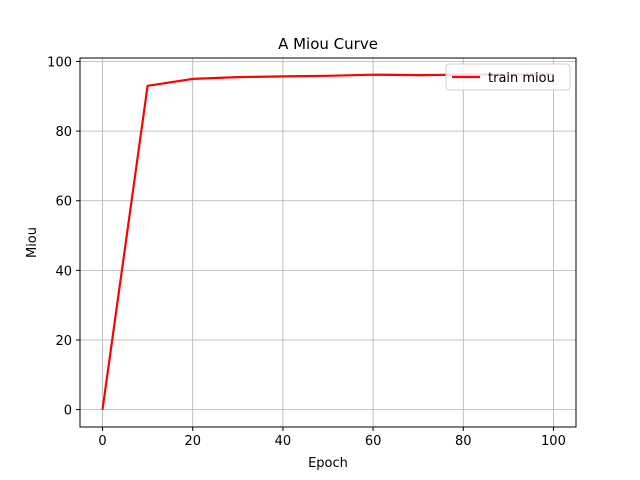  Describe the element at coordinates (373, 441) in the screenshot. I see `x-tick-label: 60` at that location.